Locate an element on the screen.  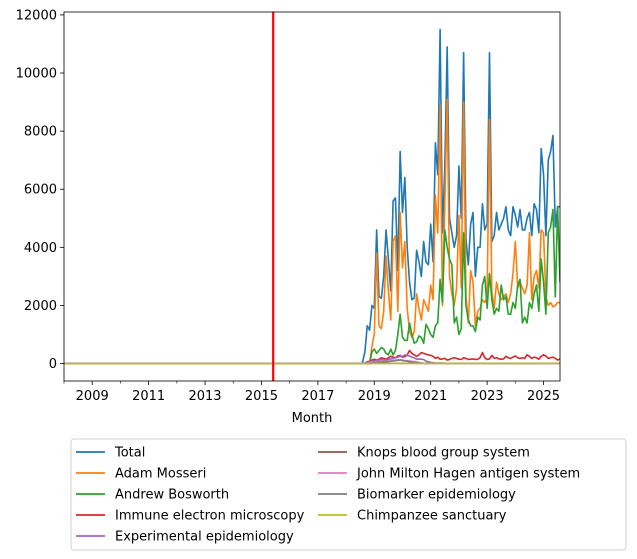
legend-label: Andrew Bosworth is located at coordinates (172, 495).